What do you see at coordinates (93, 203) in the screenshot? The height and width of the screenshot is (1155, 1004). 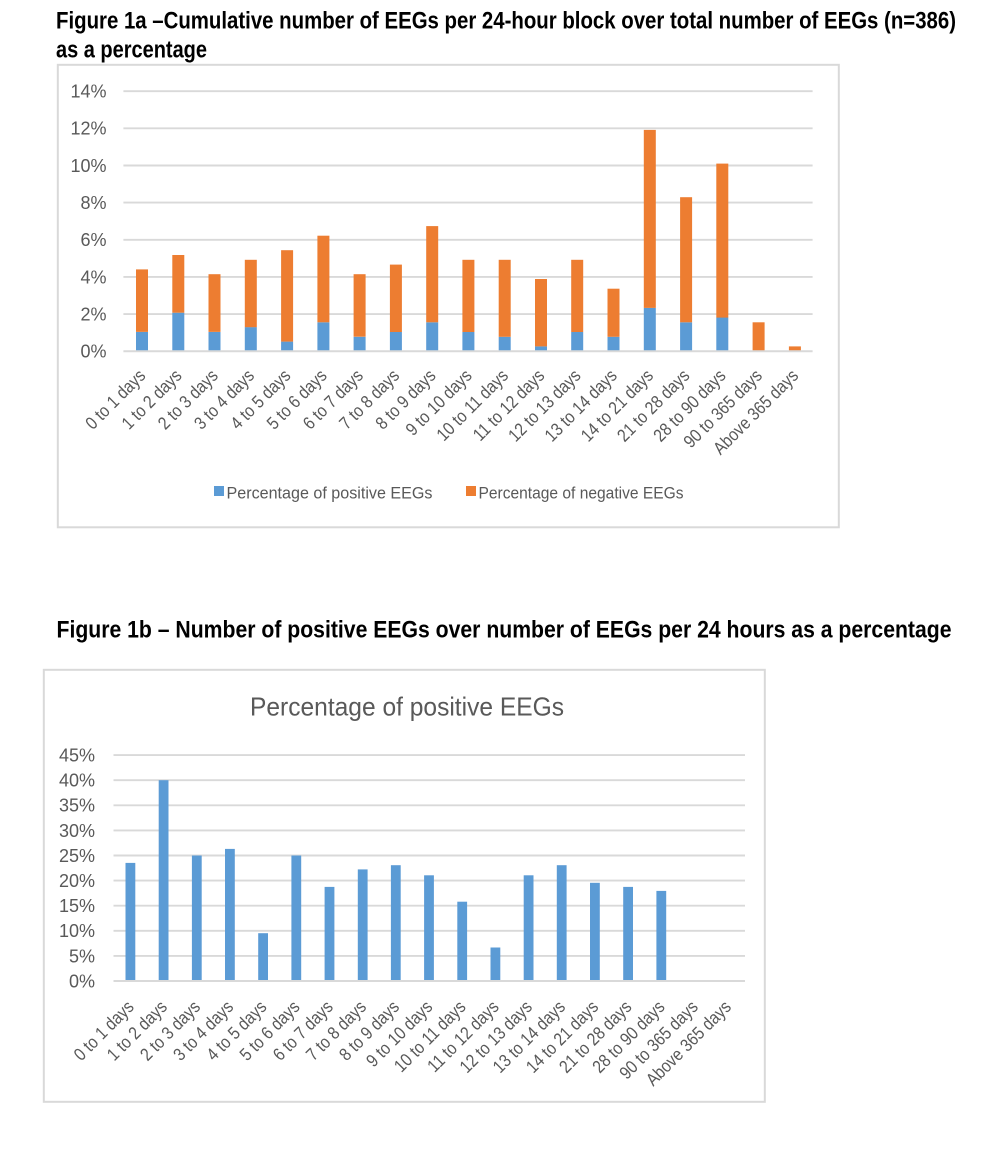 I see `svg-text: 8%` at bounding box center [93, 203].